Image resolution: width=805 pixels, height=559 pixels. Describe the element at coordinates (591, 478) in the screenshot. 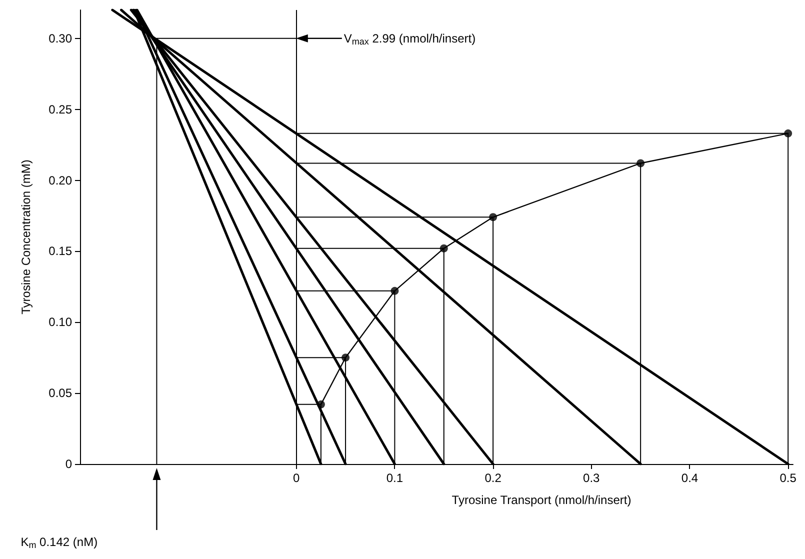

I see `x-tick-label: 0.3` at that location.